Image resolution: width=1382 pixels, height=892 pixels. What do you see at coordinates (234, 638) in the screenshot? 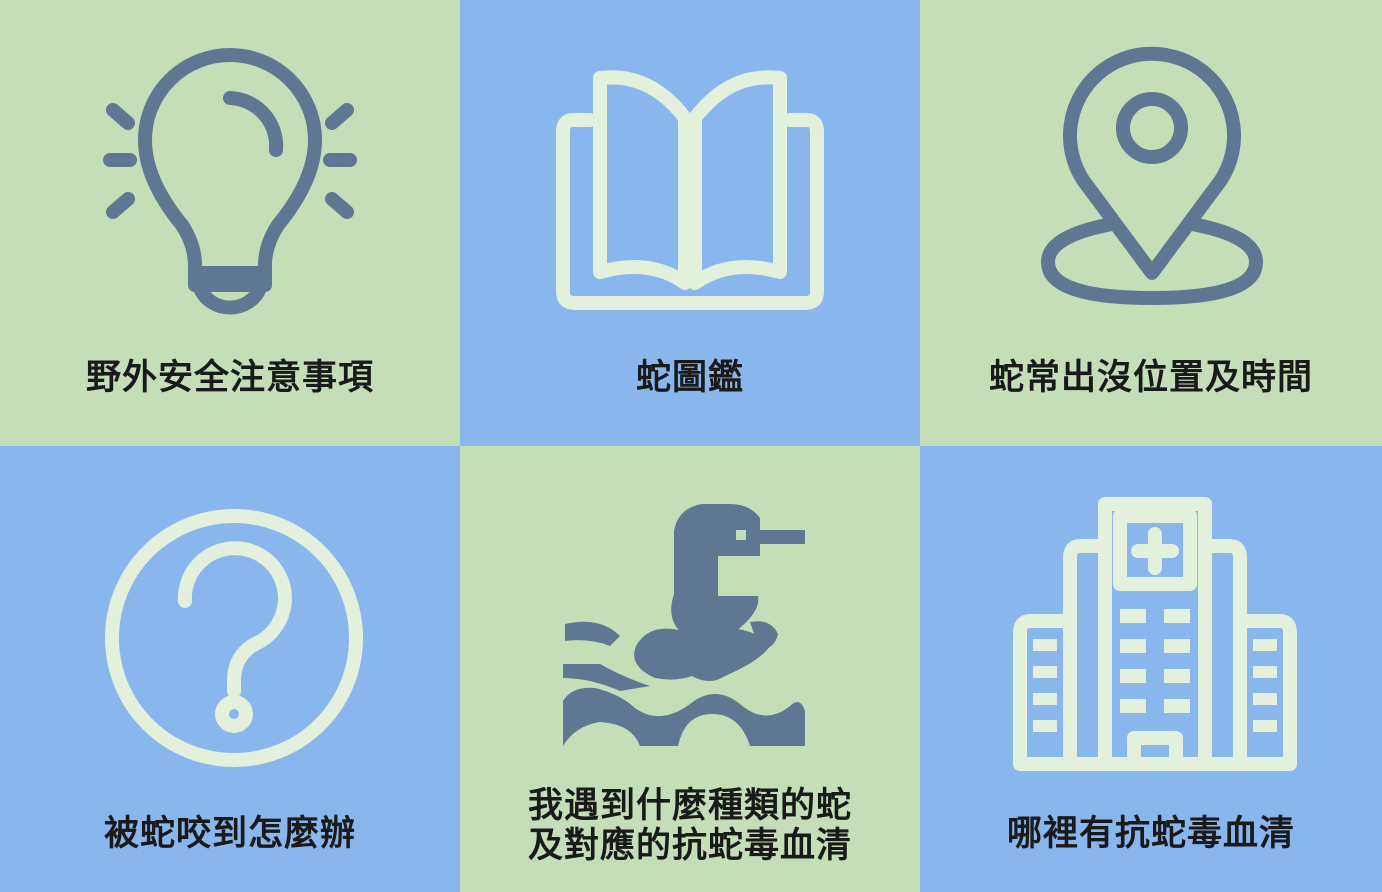
I see `question-circle-icon` at bounding box center [234, 638].